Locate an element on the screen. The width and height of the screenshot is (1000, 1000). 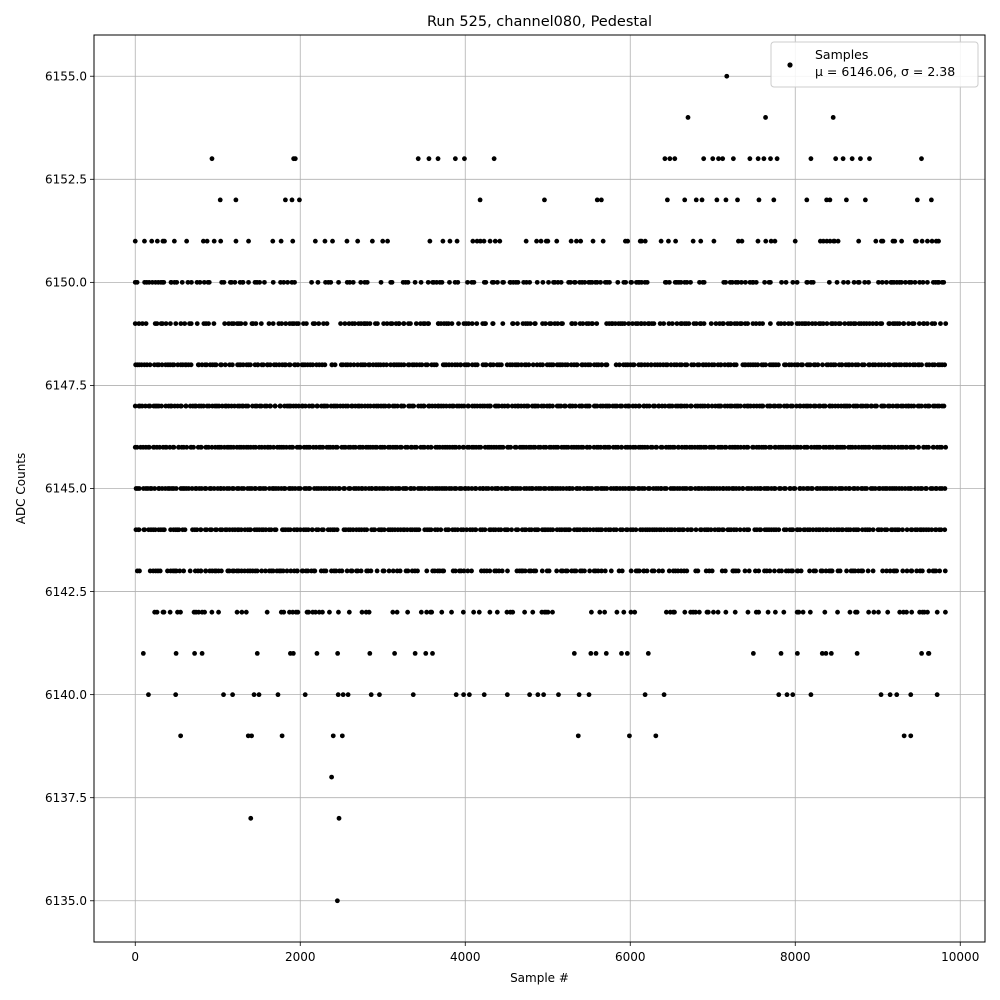
y-tick-label: 6155.0 is located at coordinates (66, 76).